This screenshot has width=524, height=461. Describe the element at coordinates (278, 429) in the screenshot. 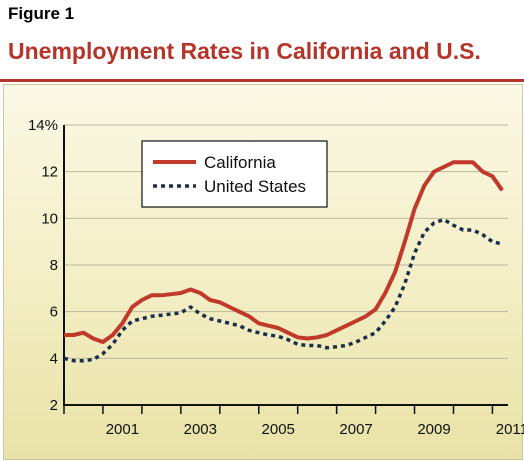

I see `x-tick-label: 2005` at that location.